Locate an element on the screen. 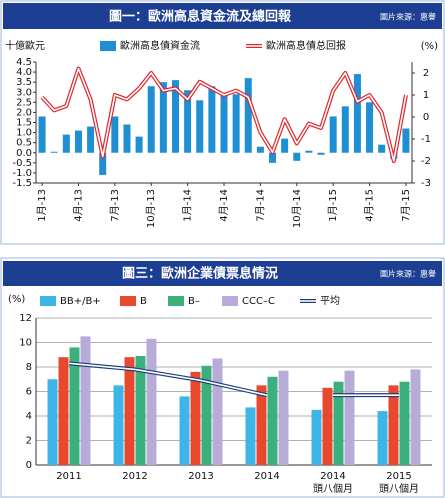 This screenshot has height=498, width=445. x-tick-label: 2012 is located at coordinates (134, 476).